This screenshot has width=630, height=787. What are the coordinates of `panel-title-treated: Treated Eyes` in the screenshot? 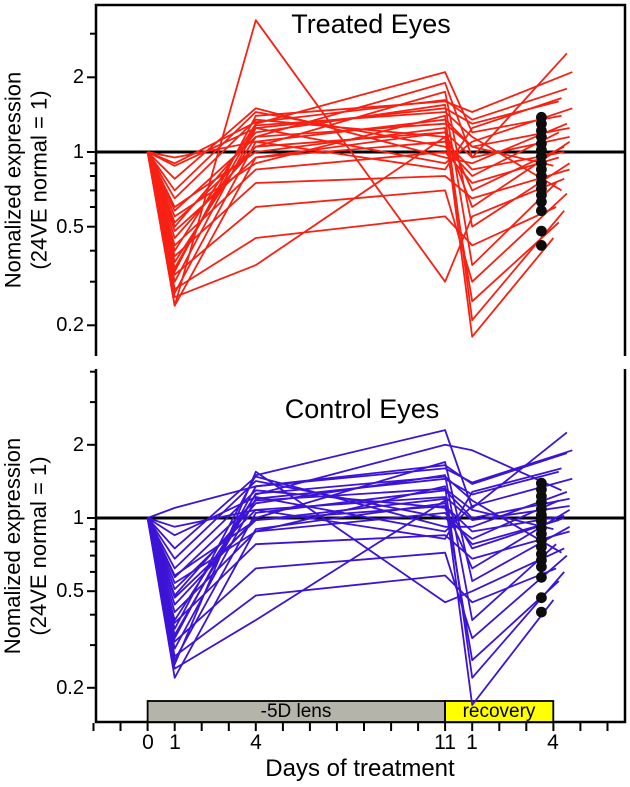 It's located at (371, 24).